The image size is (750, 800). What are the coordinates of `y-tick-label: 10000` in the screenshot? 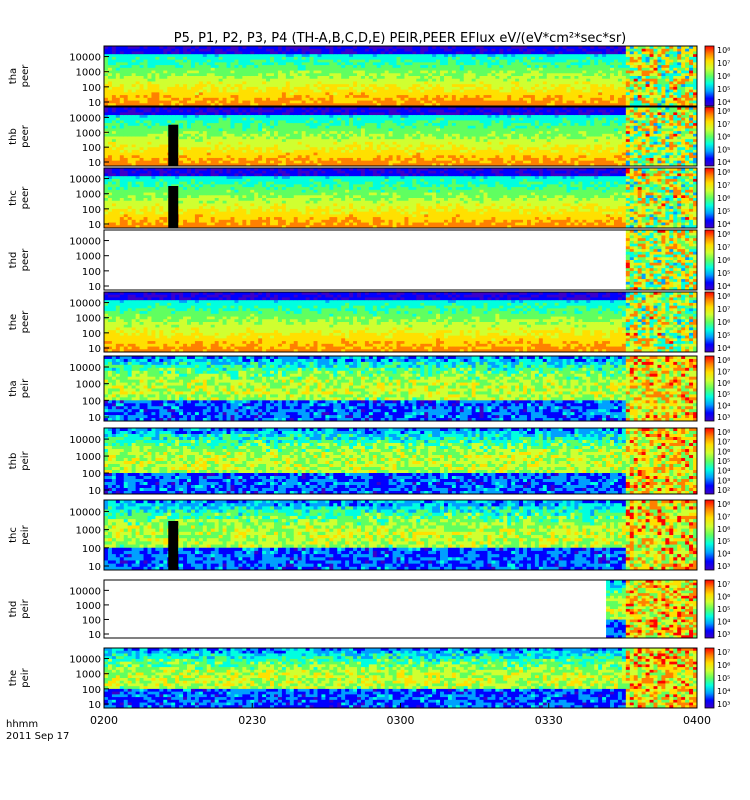 It's located at (85, 58).